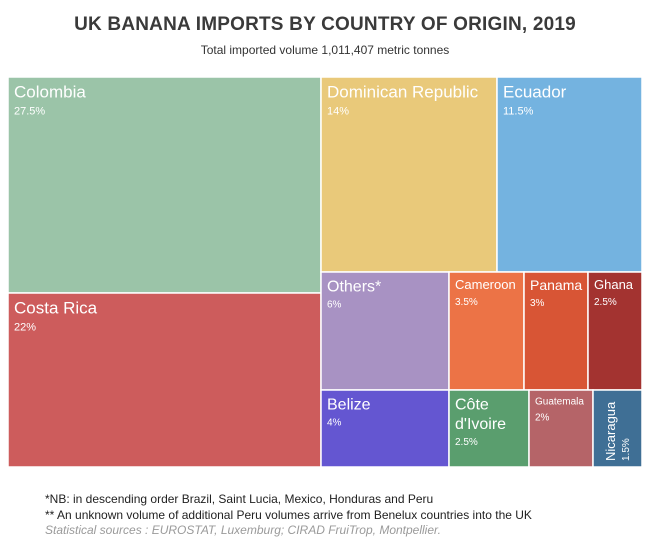 The height and width of the screenshot is (550, 650). What do you see at coordinates (614, 284) in the screenshot?
I see `label-ghana: Ghana` at bounding box center [614, 284].